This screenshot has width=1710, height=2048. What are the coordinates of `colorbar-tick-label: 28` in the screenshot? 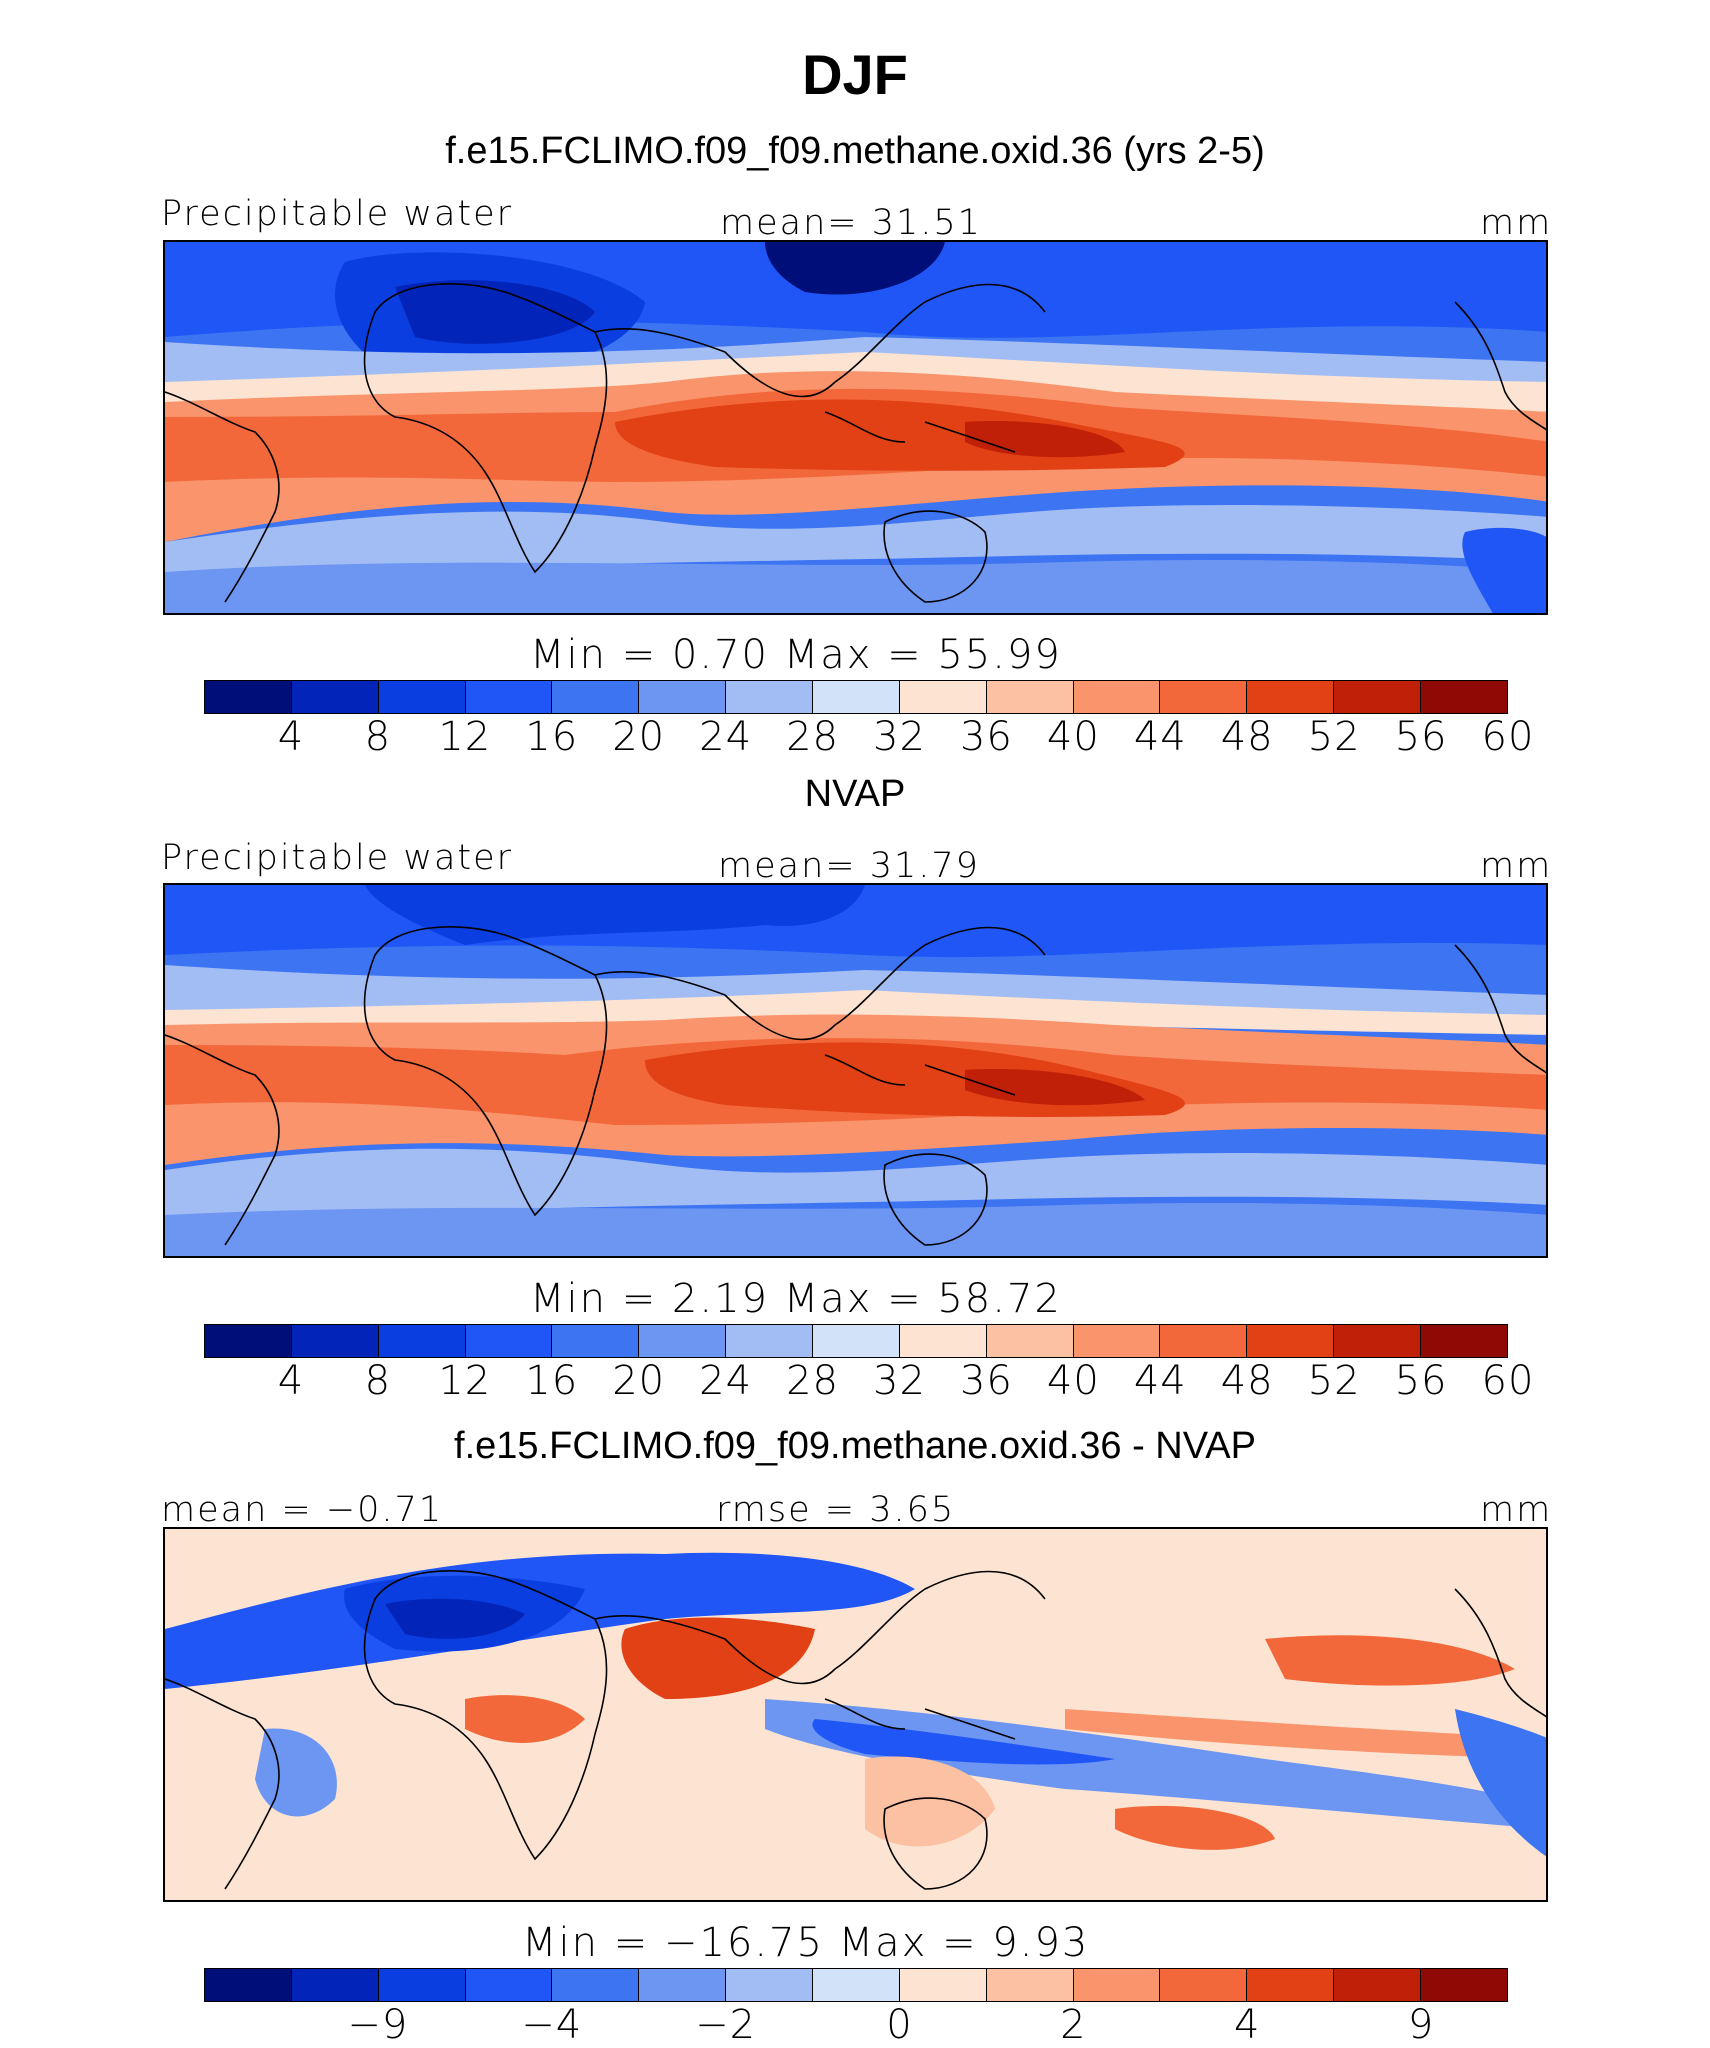 It's located at (812, 737).